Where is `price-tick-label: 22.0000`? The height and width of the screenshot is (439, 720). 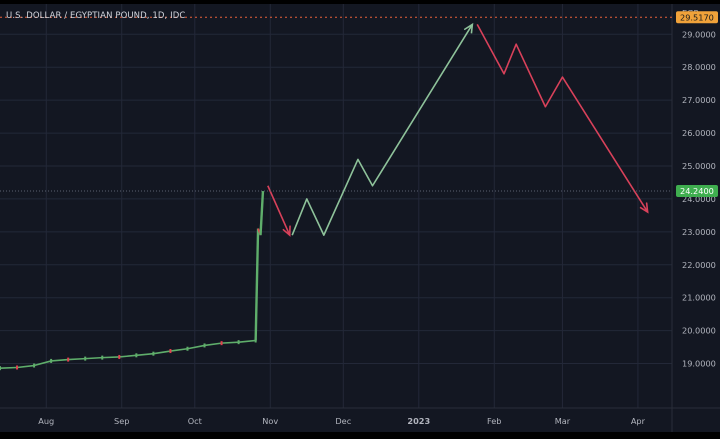
price-tick-label: 22.0000 is located at coordinates (699, 265).